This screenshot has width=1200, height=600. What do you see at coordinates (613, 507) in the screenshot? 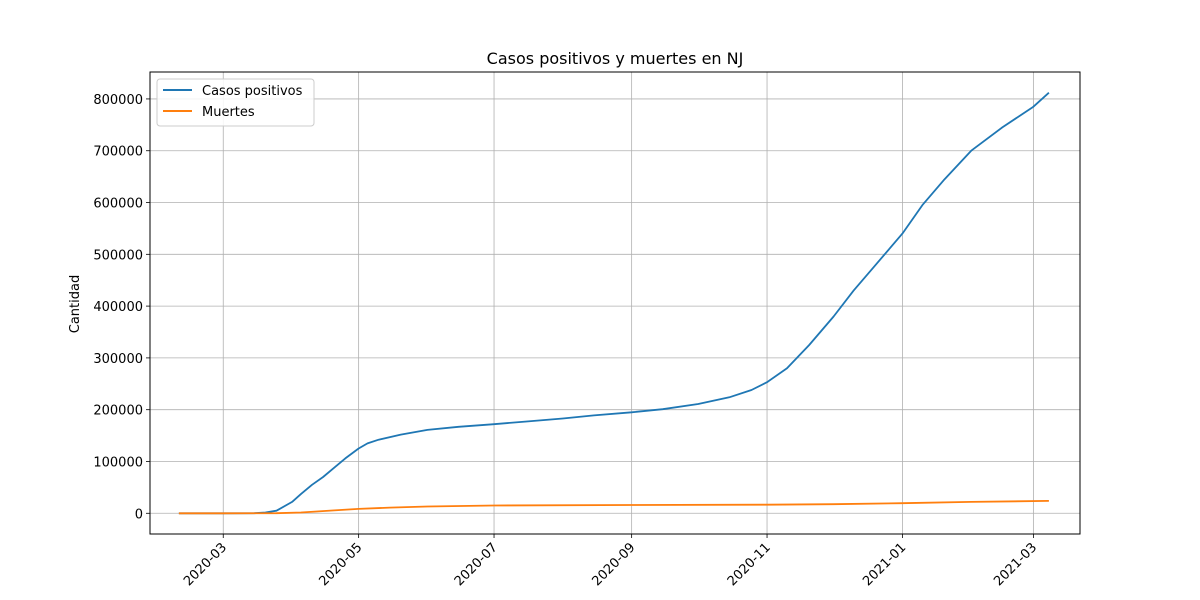
I see `series-line-muertes` at bounding box center [613, 507].